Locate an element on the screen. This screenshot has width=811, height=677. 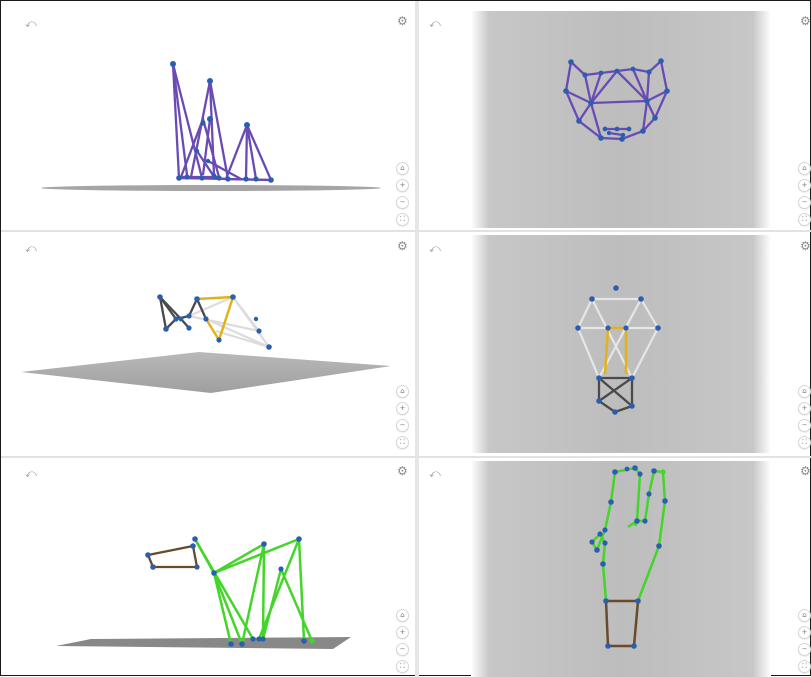
scene-background-p6 is located at coordinates (621, 569).